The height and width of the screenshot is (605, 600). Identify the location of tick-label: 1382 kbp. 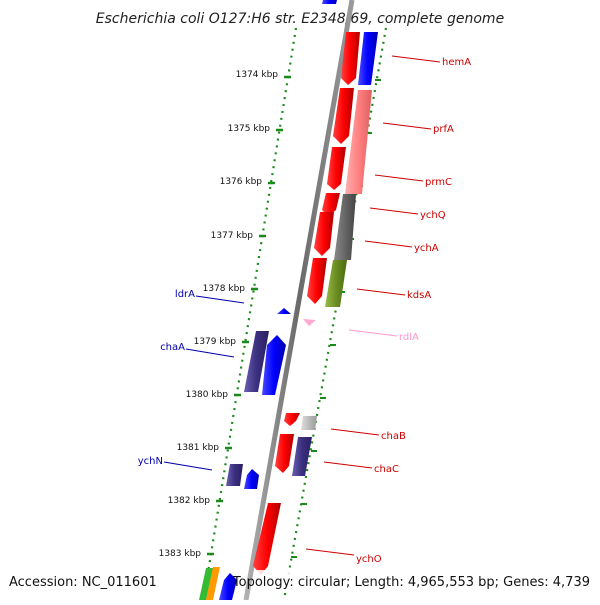
(189, 501).